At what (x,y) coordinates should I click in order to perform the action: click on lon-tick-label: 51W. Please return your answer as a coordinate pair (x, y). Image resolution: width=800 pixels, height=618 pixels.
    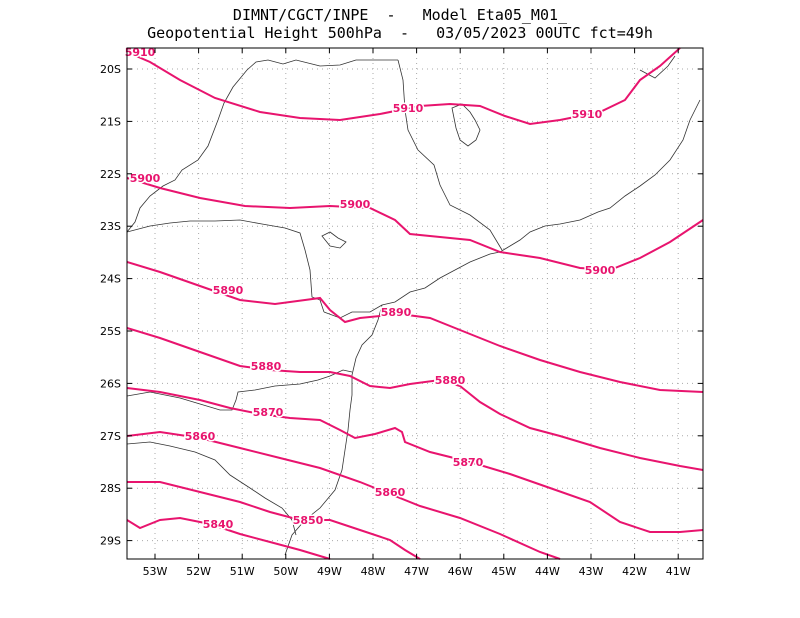
    Looking at the image, I should click on (242, 571).